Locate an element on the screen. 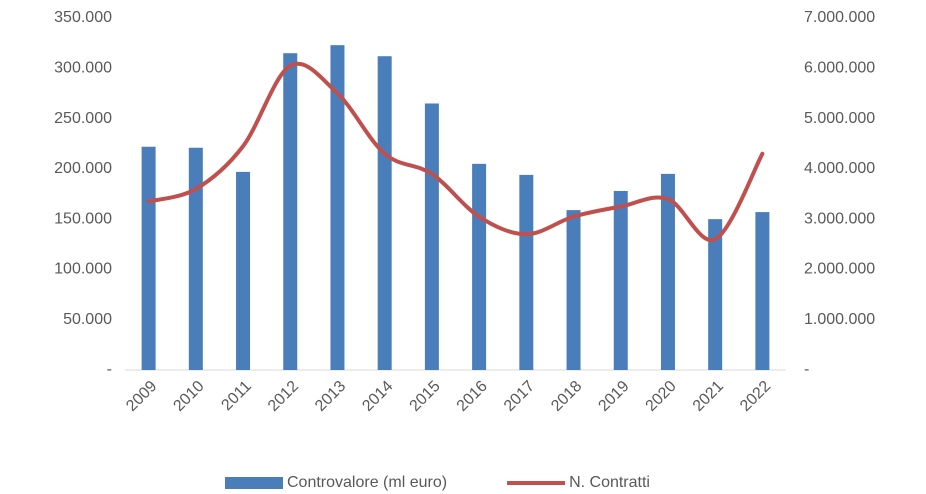  x-tick-label: 2017 is located at coordinates (519, 396).